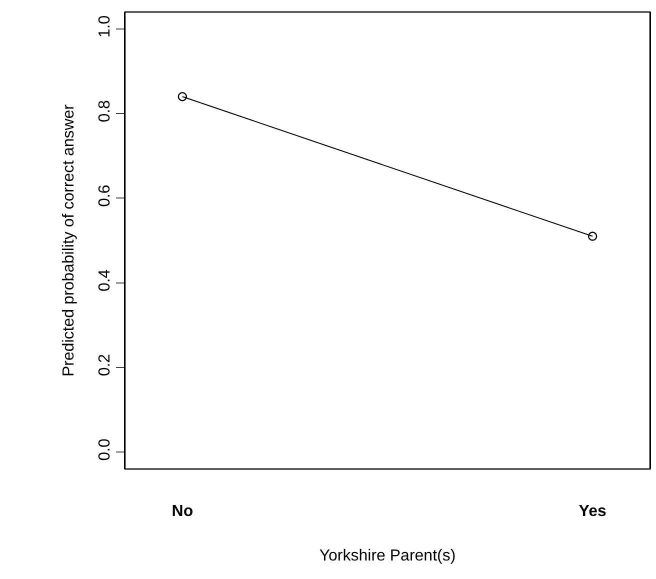 The height and width of the screenshot is (579, 656). I want to click on y-tick-label: 0.0, so click(105, 449).